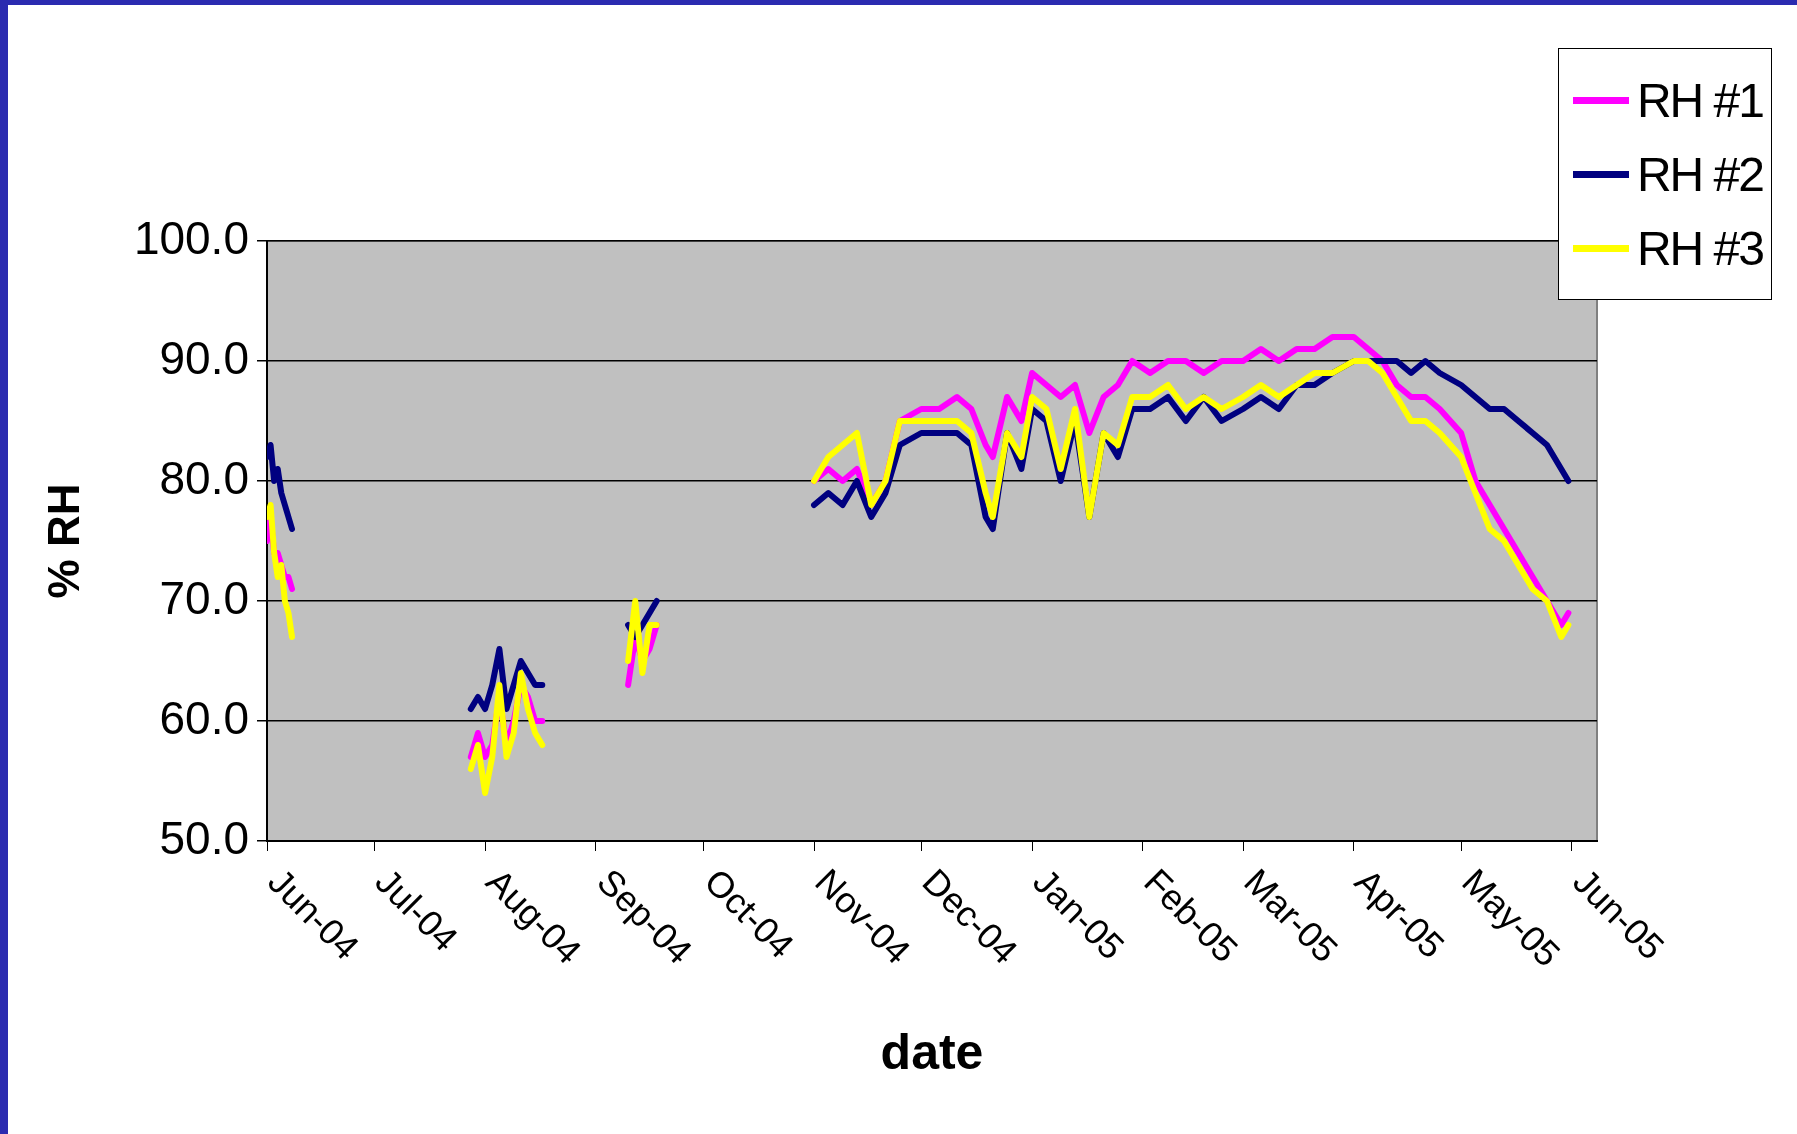 This screenshot has width=1797, height=1134. Describe the element at coordinates (932, 1051) in the screenshot. I see `x-axis-title: date` at that location.